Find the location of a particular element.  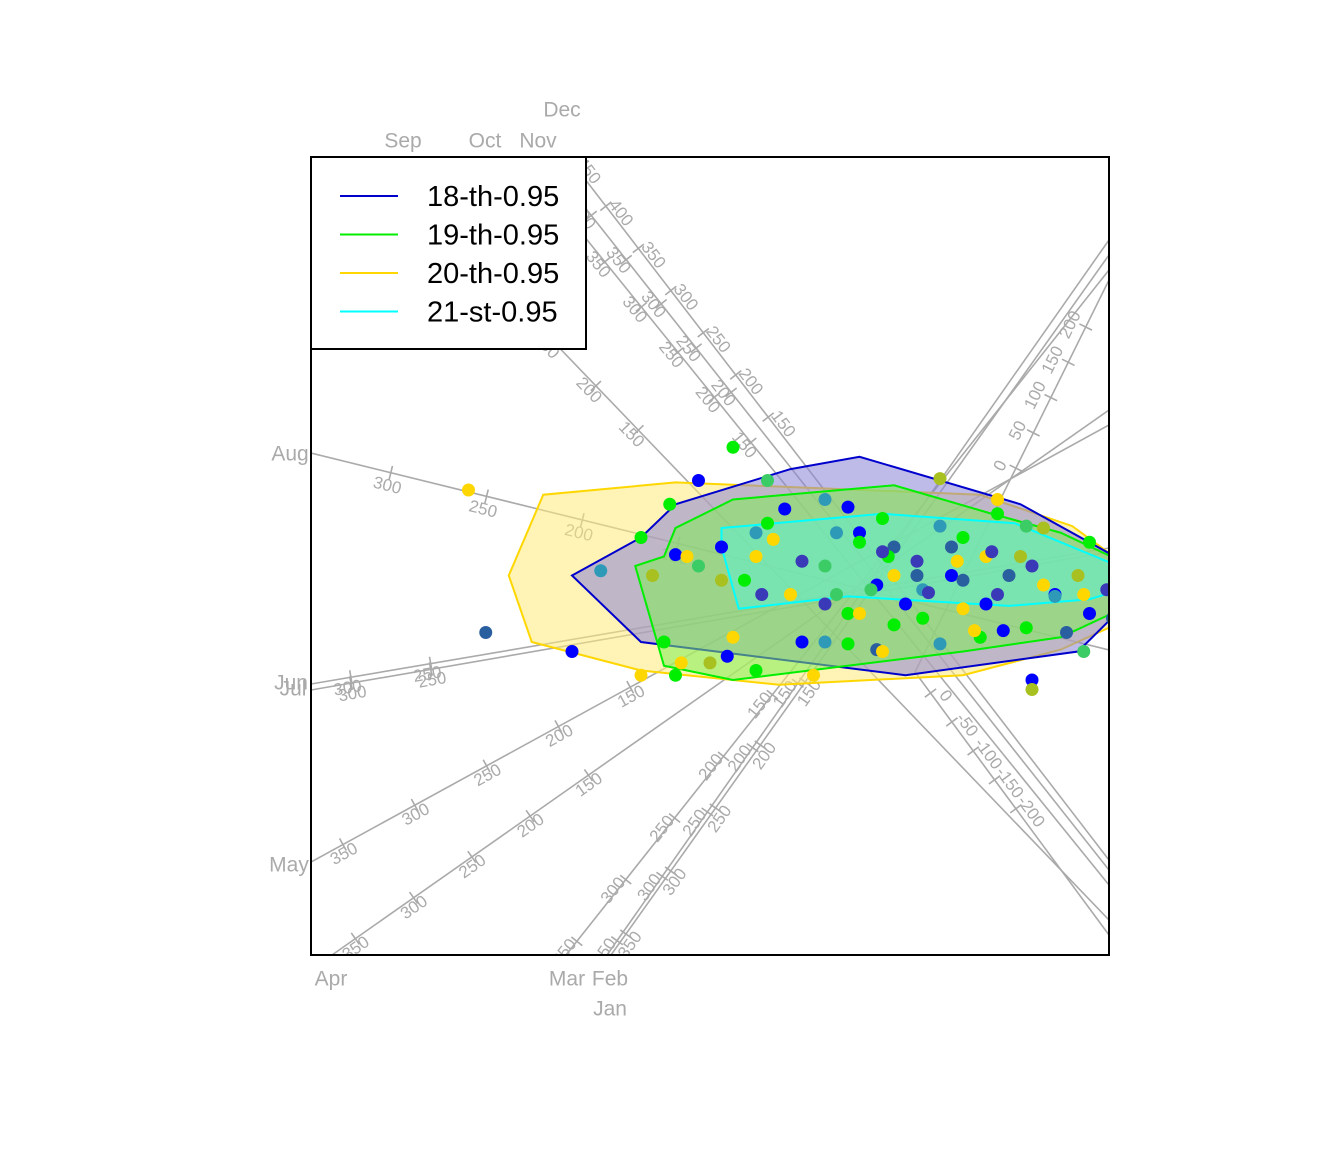

legend-label: 18-th-0.95 is located at coordinates (493, 197).